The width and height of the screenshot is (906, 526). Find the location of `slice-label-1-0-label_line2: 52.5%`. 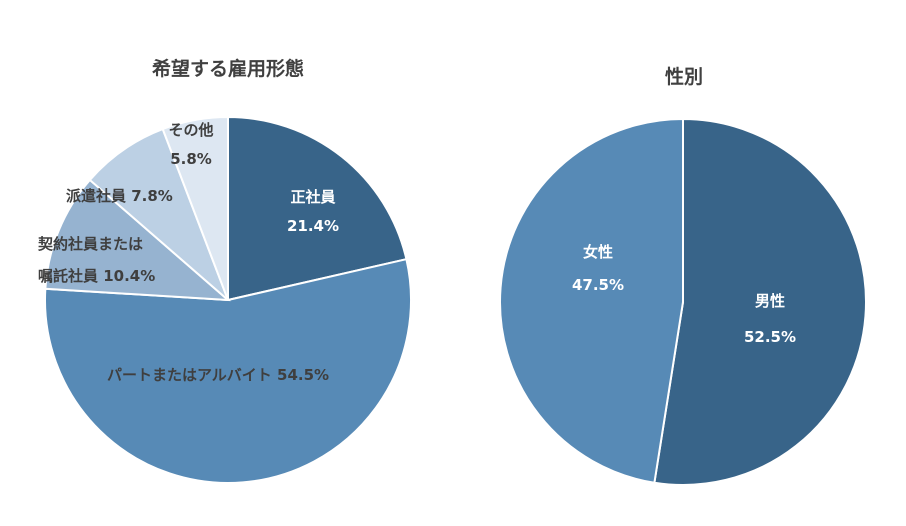

slice-label-1-0-label_line2: 52.5% is located at coordinates (770, 337).